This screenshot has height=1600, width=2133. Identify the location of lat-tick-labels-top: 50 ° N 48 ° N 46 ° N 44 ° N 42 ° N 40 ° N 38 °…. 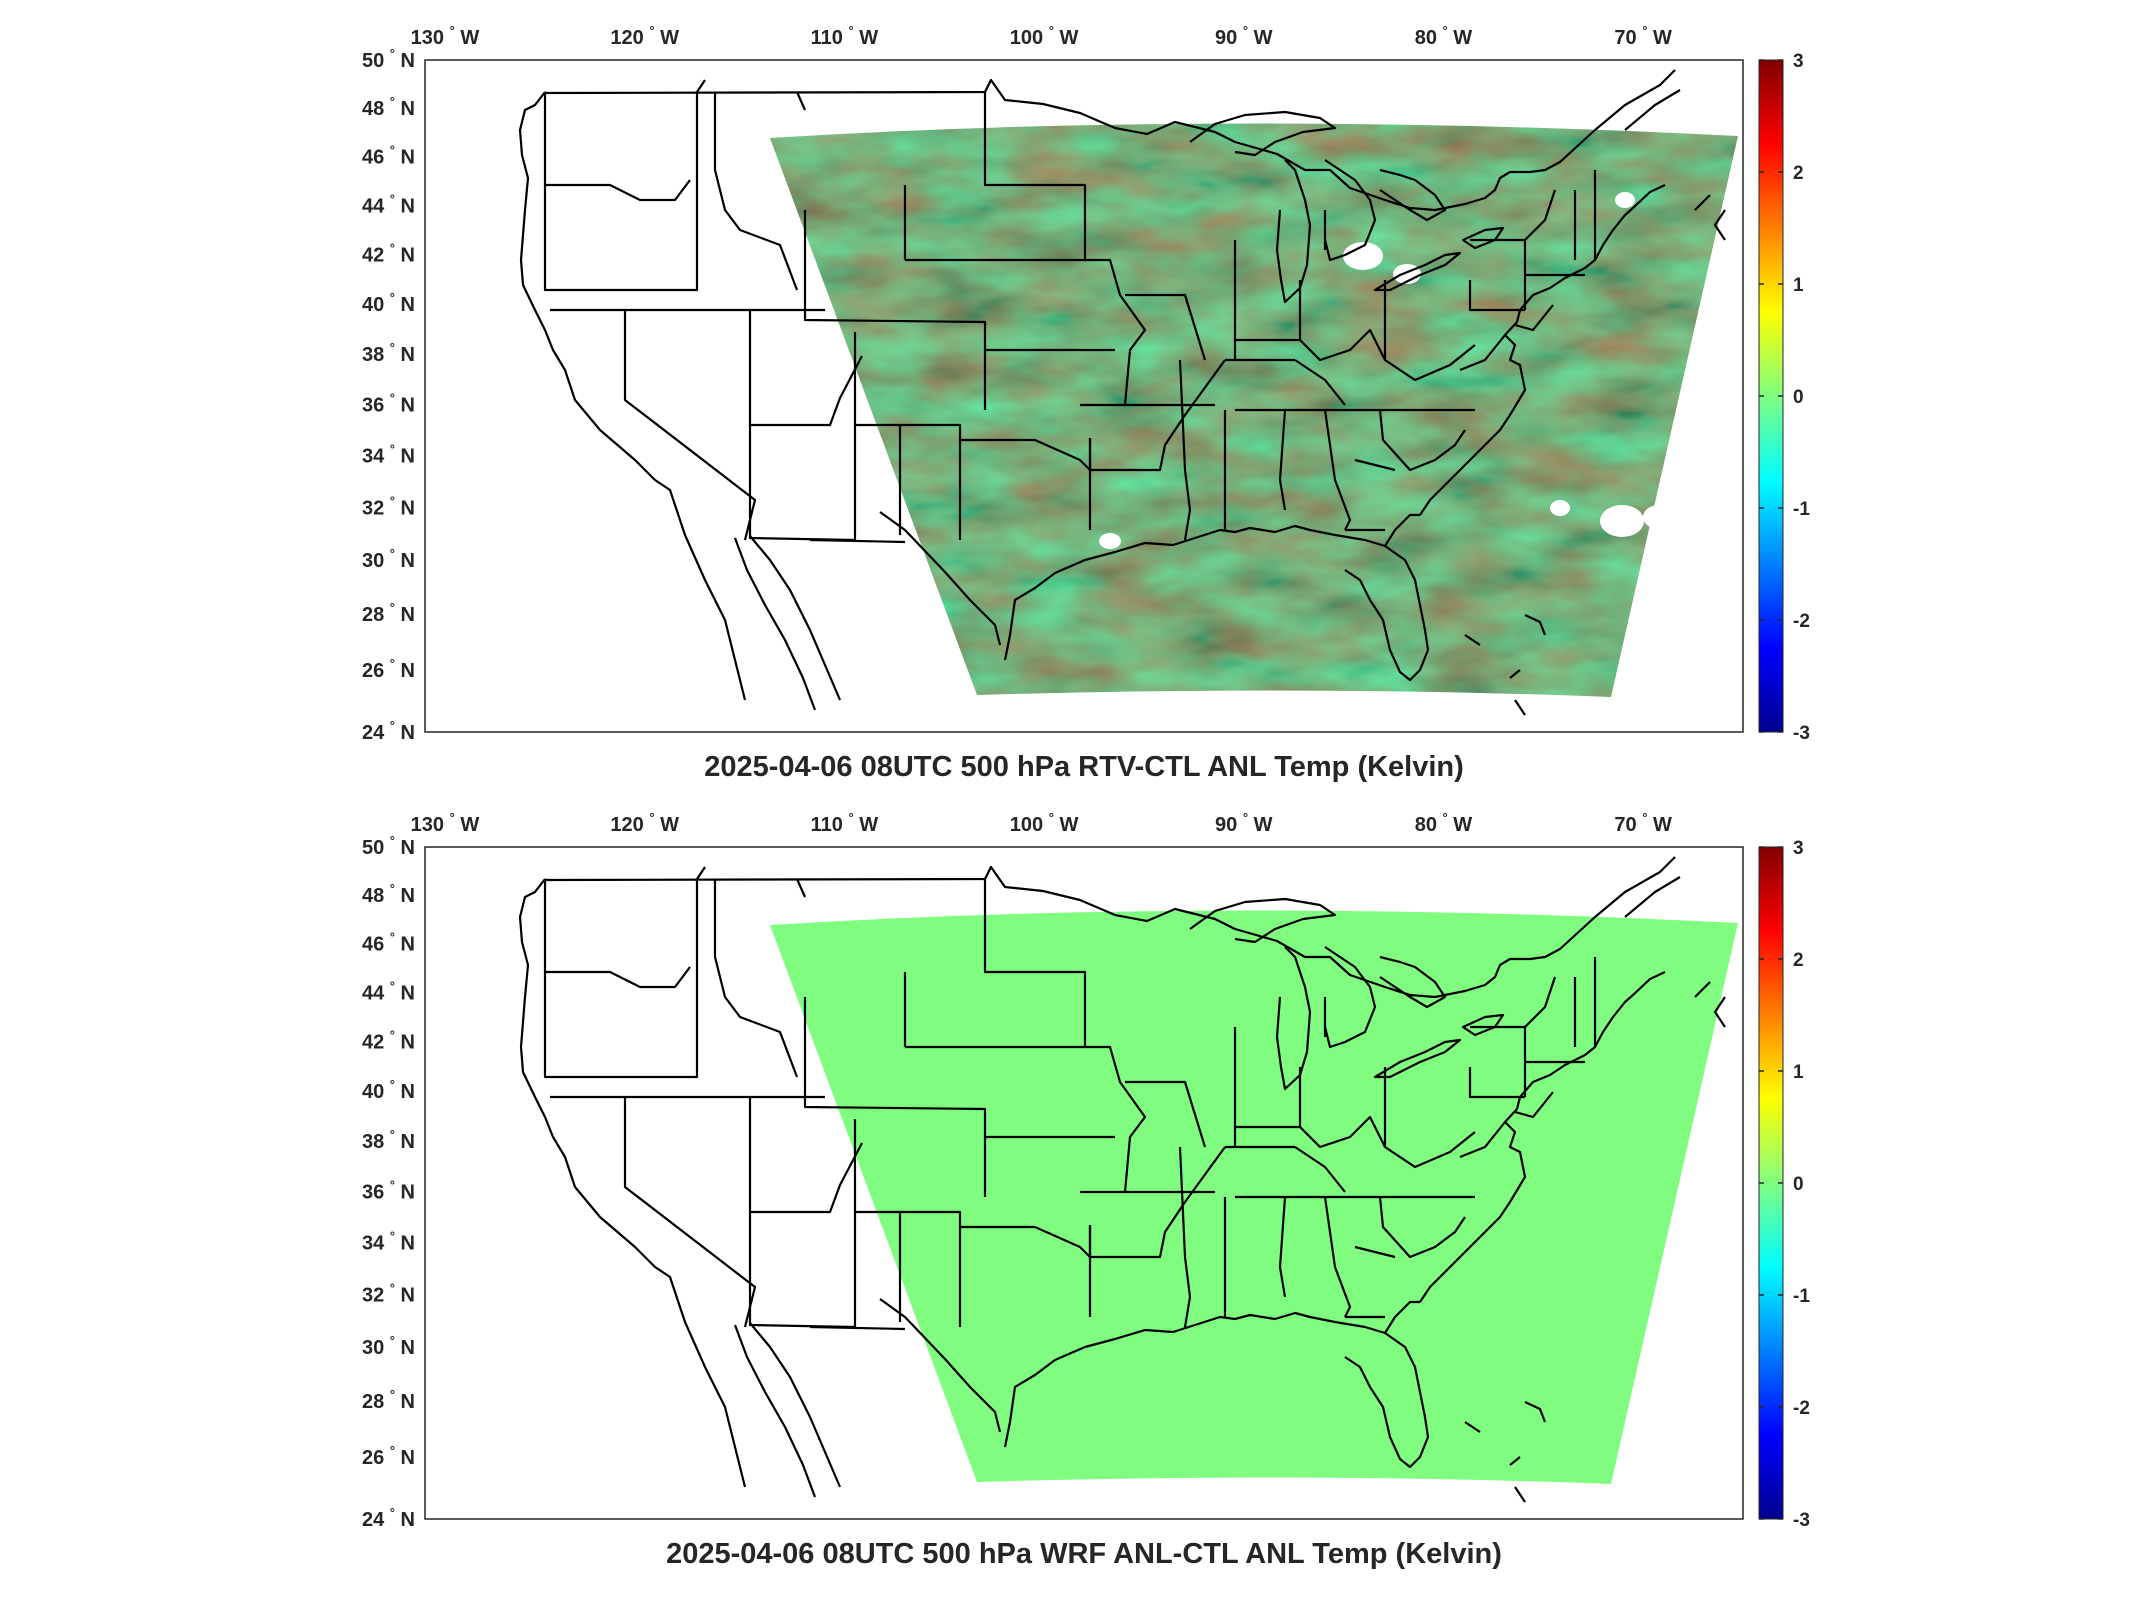
(388, 395).